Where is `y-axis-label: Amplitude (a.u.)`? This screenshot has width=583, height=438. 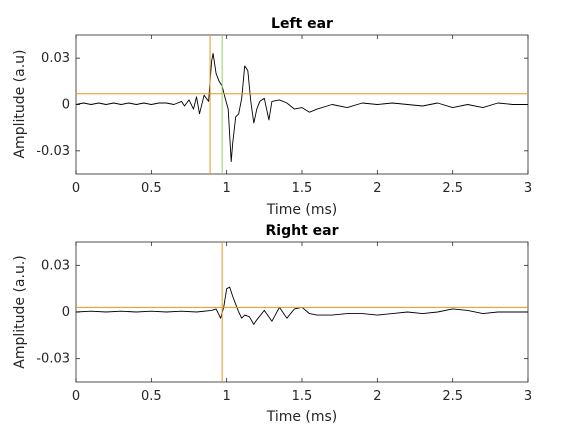
y-axis-label: Amplitude (a.u.) is located at coordinates (20, 311).